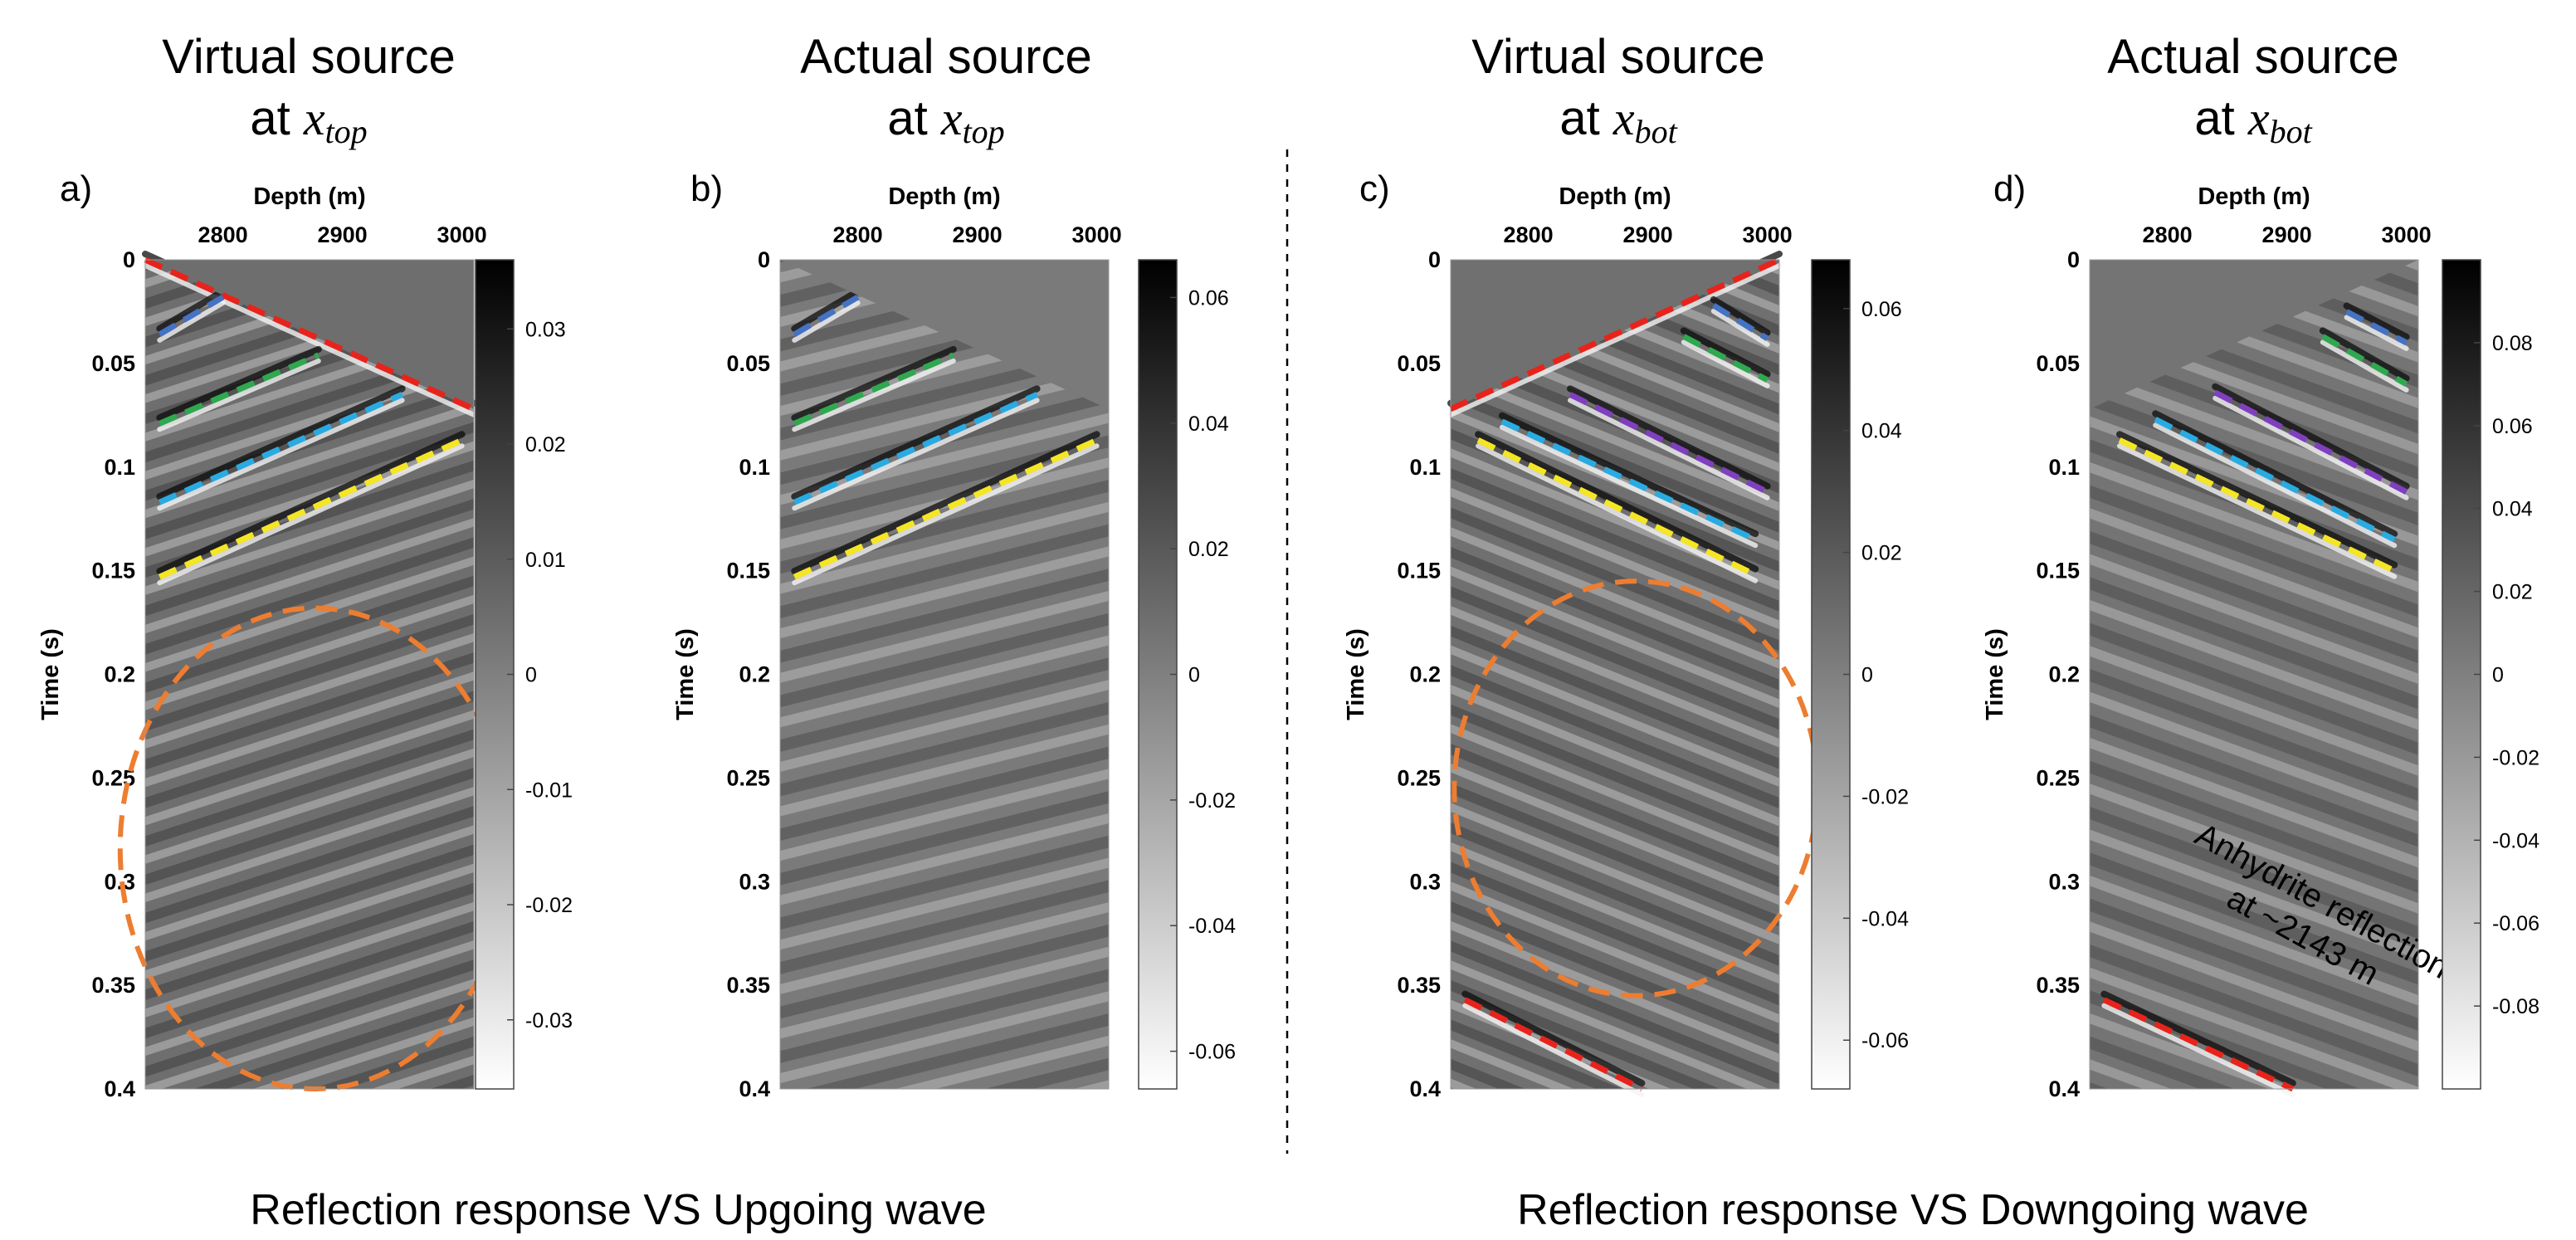 The image size is (2576, 1240). I want to click on colorbar-tick-label: -0.03, so click(549, 1021).